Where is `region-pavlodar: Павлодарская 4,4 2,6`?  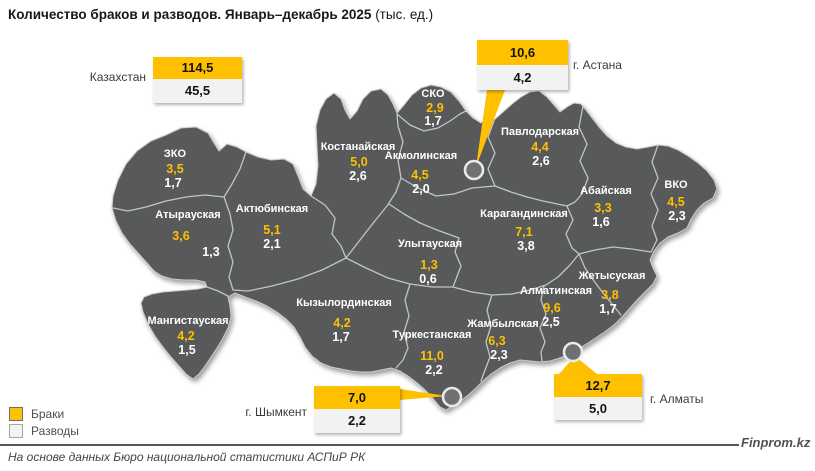
region-pavlodar: Павлодарская 4,4 2,6 is located at coordinates (540, 147).